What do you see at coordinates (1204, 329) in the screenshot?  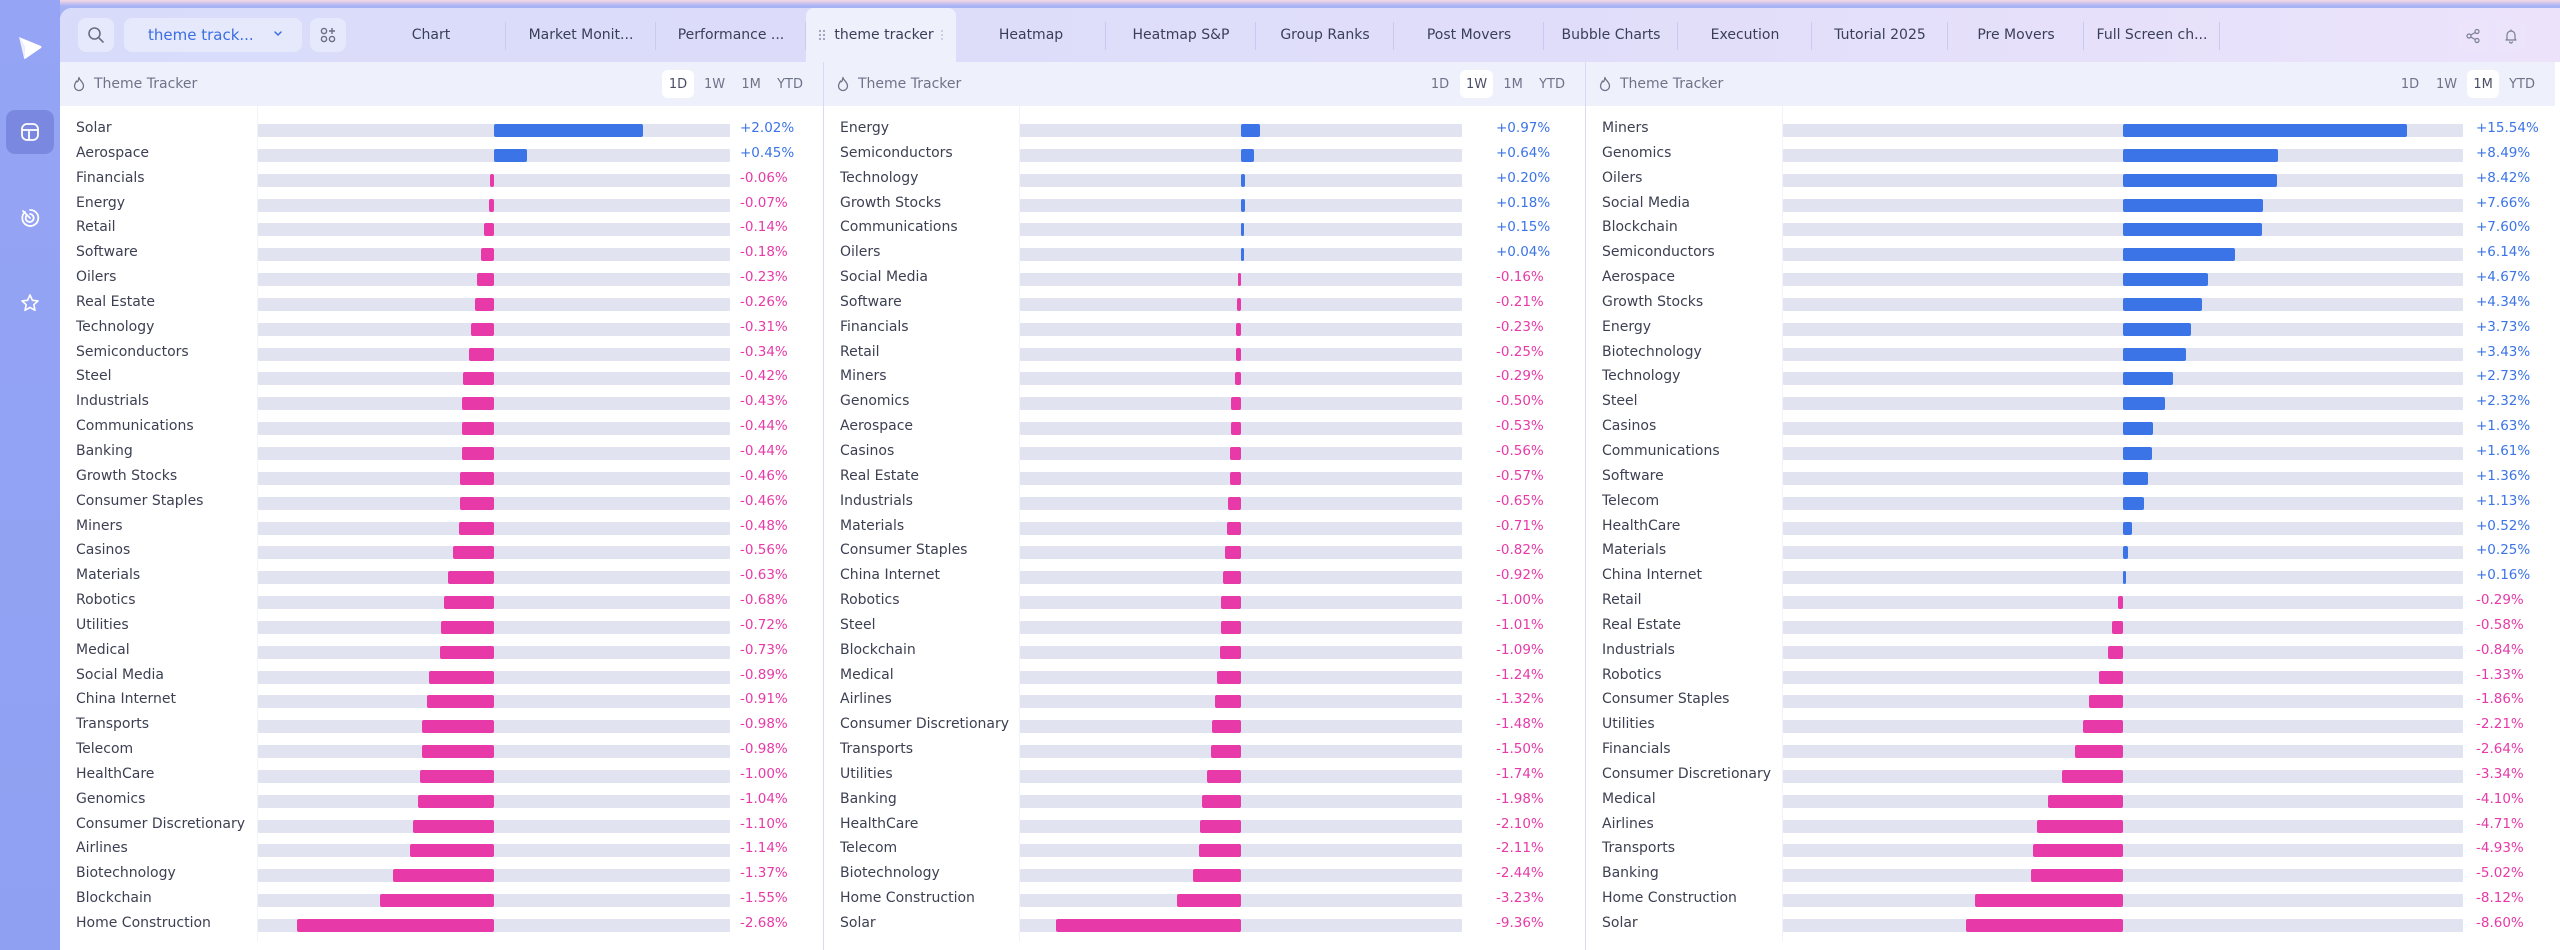 I see `theme-row: Financials -0.23%` at bounding box center [1204, 329].